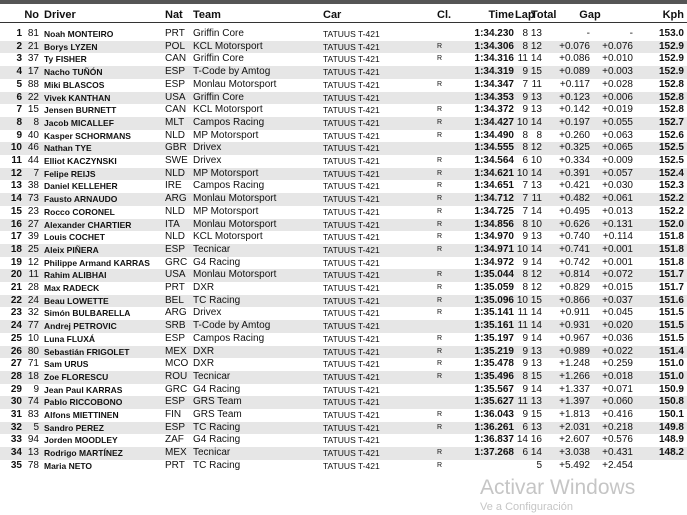 This screenshot has width=687, height=515. What do you see at coordinates (617, 211) in the screenshot?
I see `interval-cell: +0.013` at bounding box center [617, 211].